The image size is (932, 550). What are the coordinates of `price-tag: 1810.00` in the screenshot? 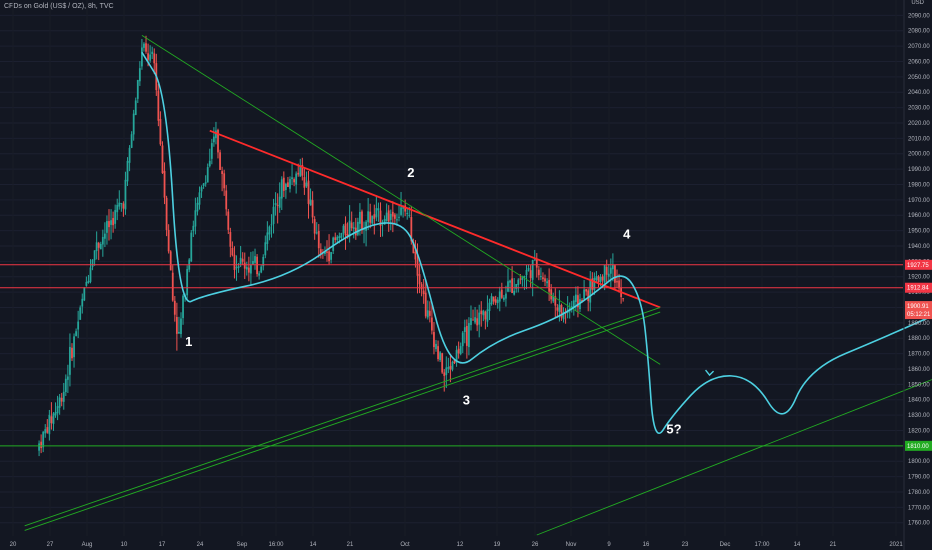 It's located at (918, 447).